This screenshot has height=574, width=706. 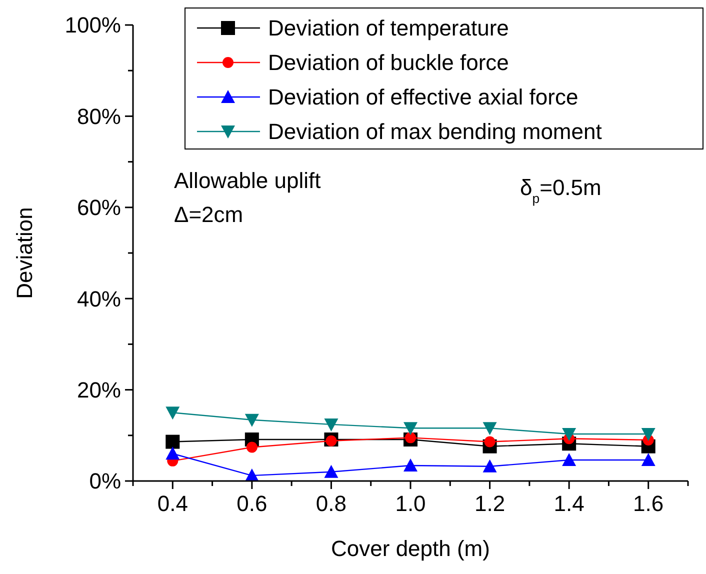 I want to click on annotation: δ$_{p}$=0.5m, so click(x=561, y=190).